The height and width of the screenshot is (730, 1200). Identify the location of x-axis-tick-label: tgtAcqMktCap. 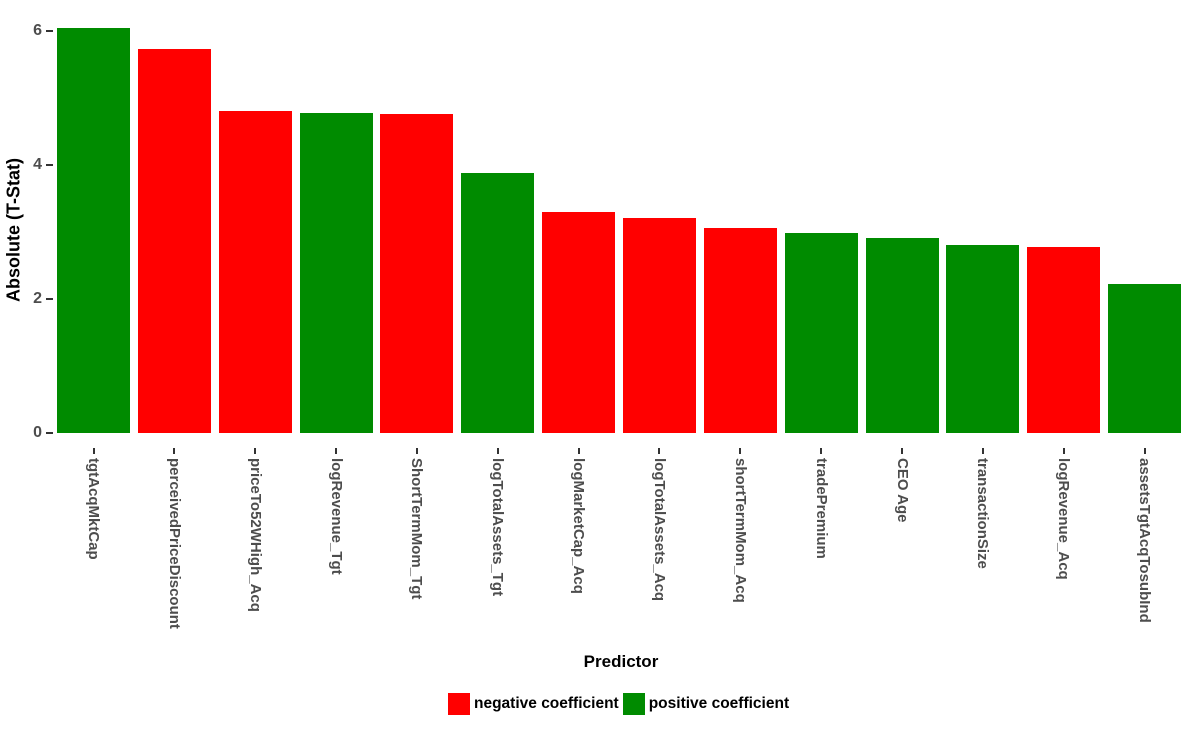
(93, 509).